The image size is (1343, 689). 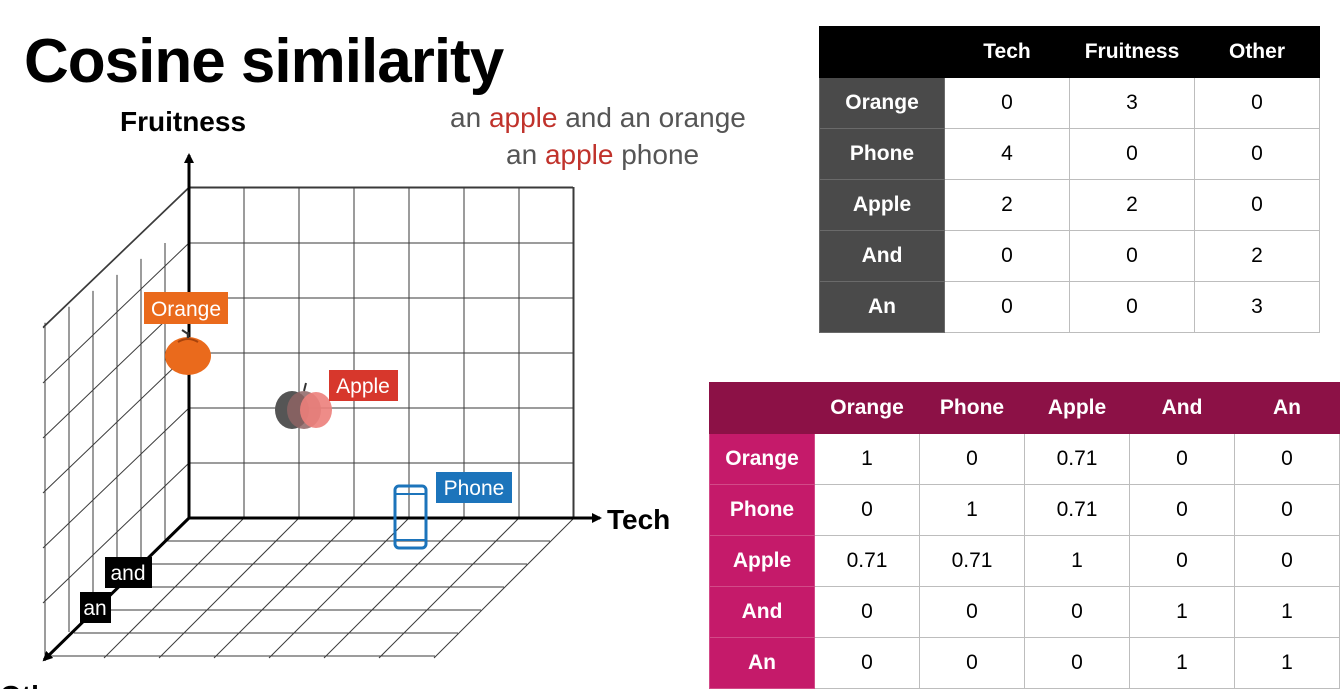 What do you see at coordinates (638, 519) in the screenshot?
I see `x-axis-label: Tech` at bounding box center [638, 519].